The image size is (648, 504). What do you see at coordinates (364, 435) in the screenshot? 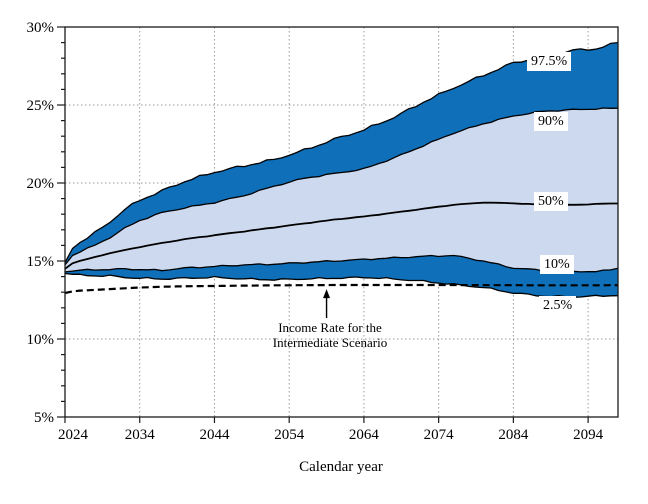
I see `x-tick-label: 2064` at bounding box center [364, 435].